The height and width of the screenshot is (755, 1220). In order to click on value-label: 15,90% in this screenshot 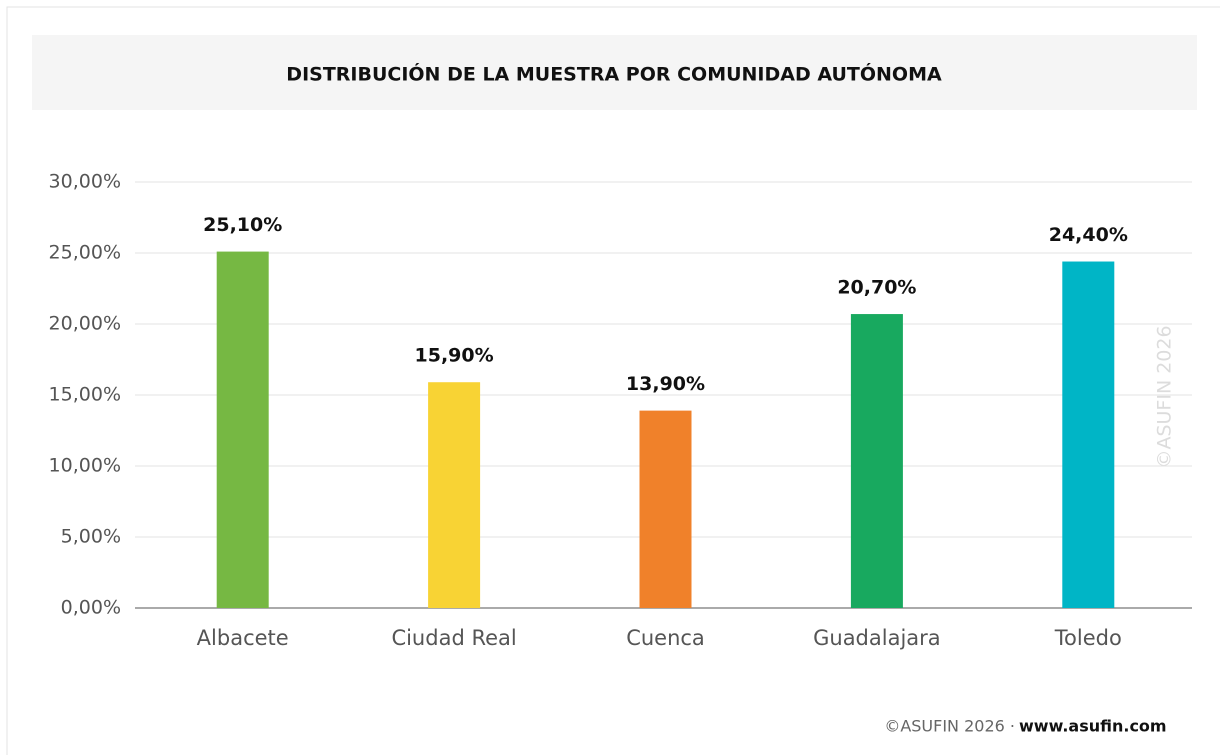, I will do `click(454, 356)`.